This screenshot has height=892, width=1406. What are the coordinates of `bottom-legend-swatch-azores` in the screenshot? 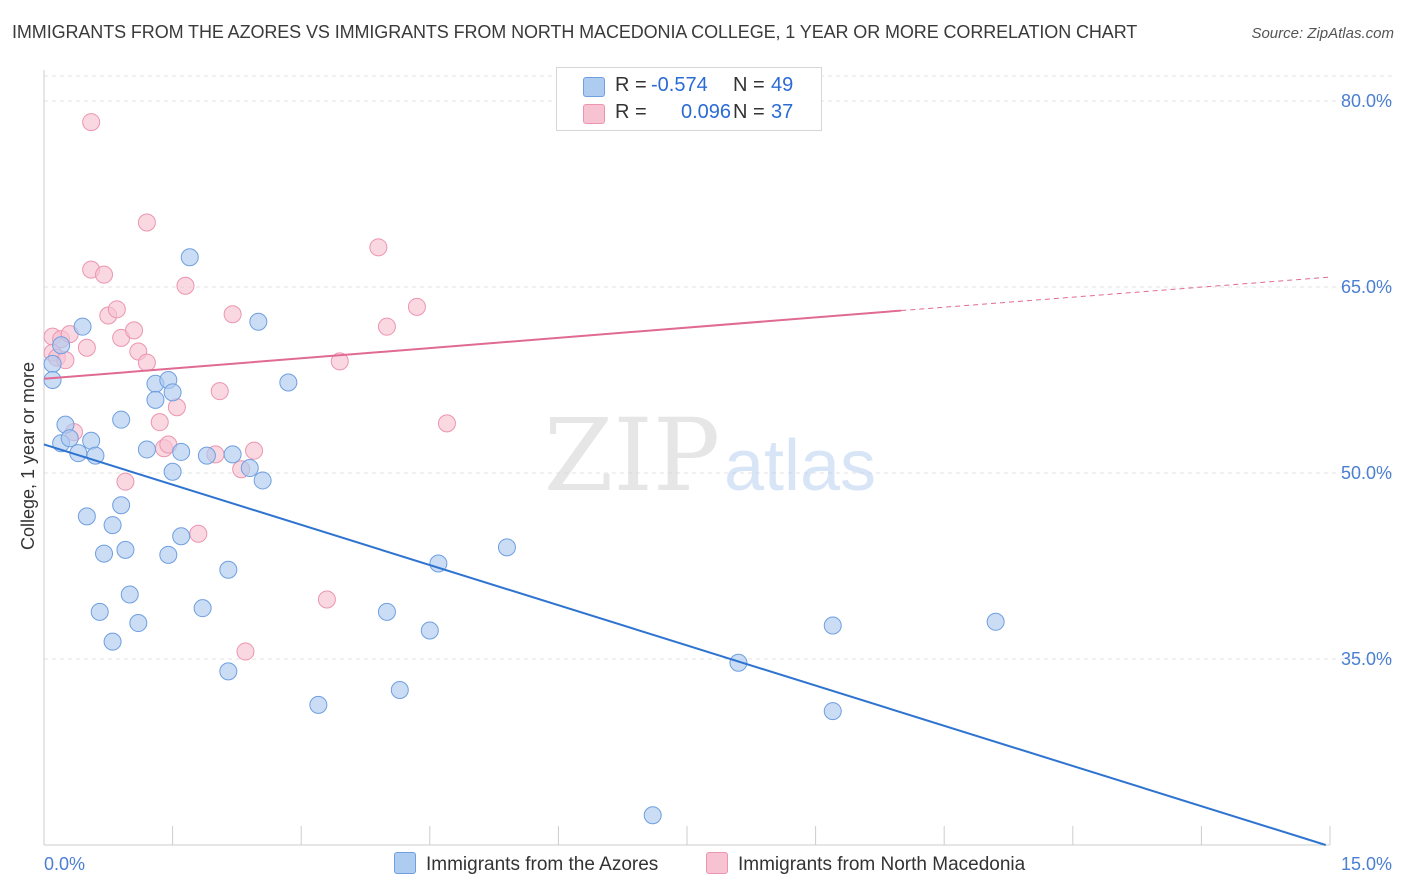 It's located at (405, 863).